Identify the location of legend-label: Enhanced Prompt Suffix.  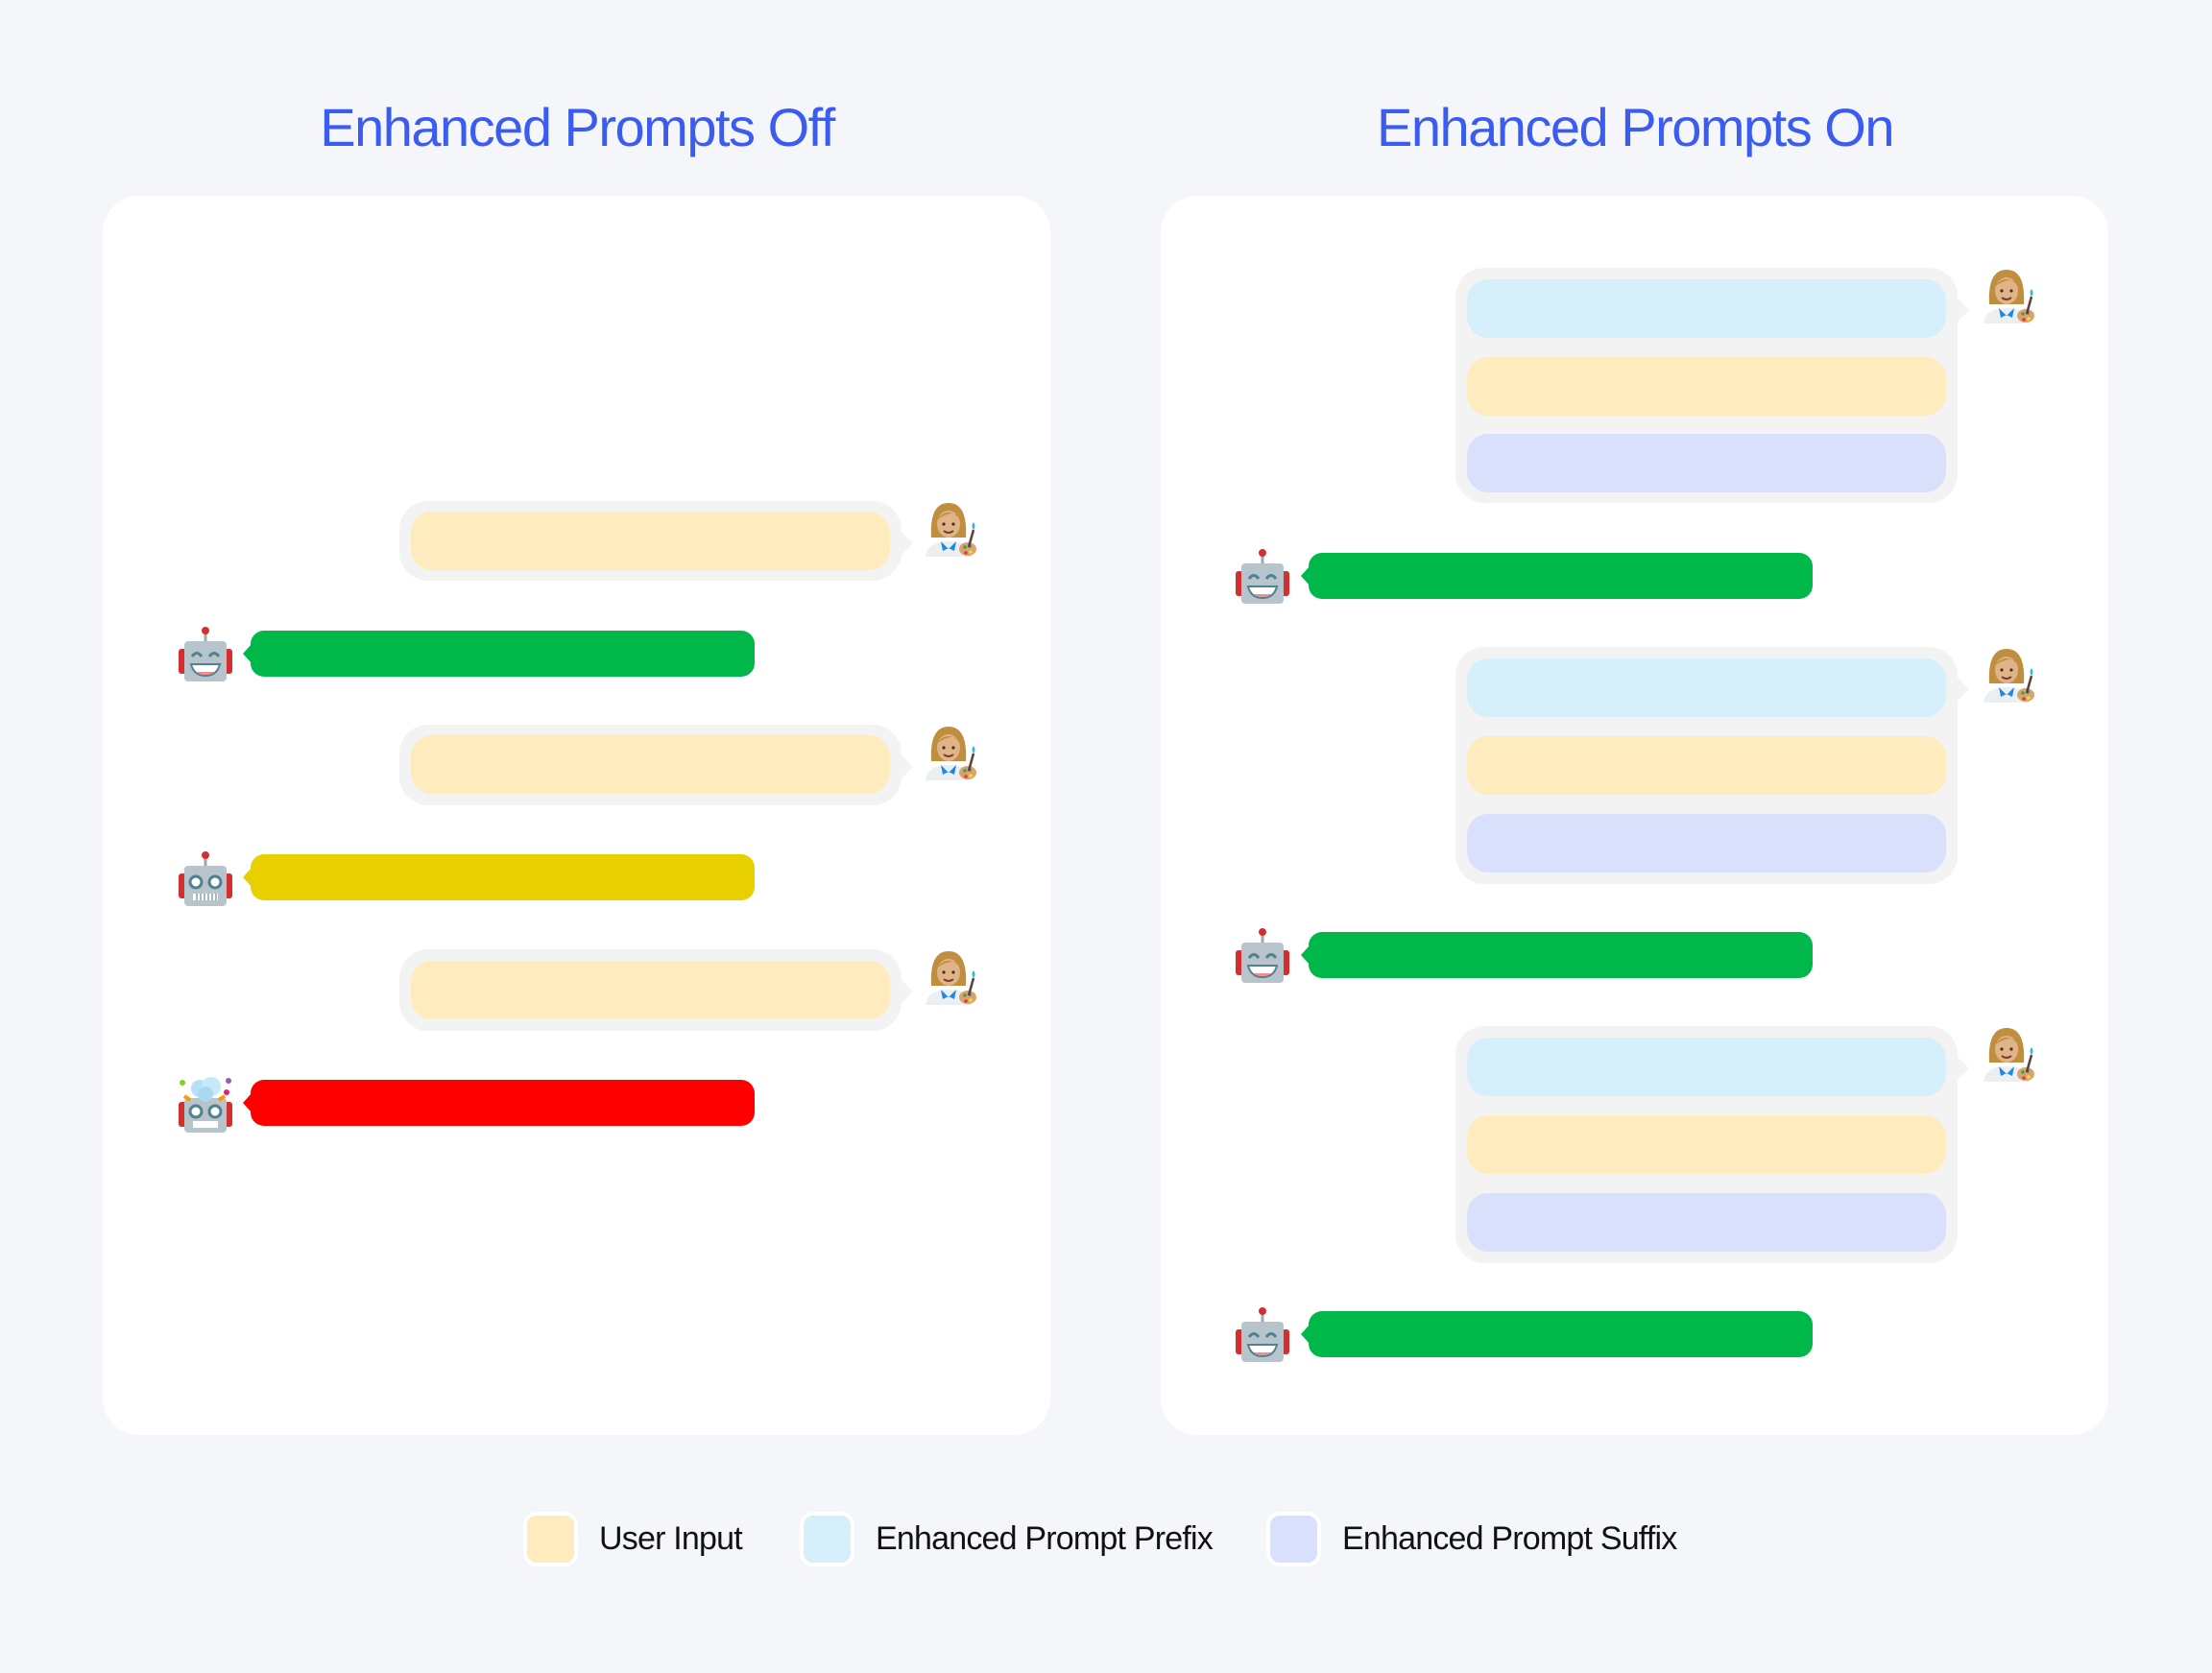
(1510, 1538).